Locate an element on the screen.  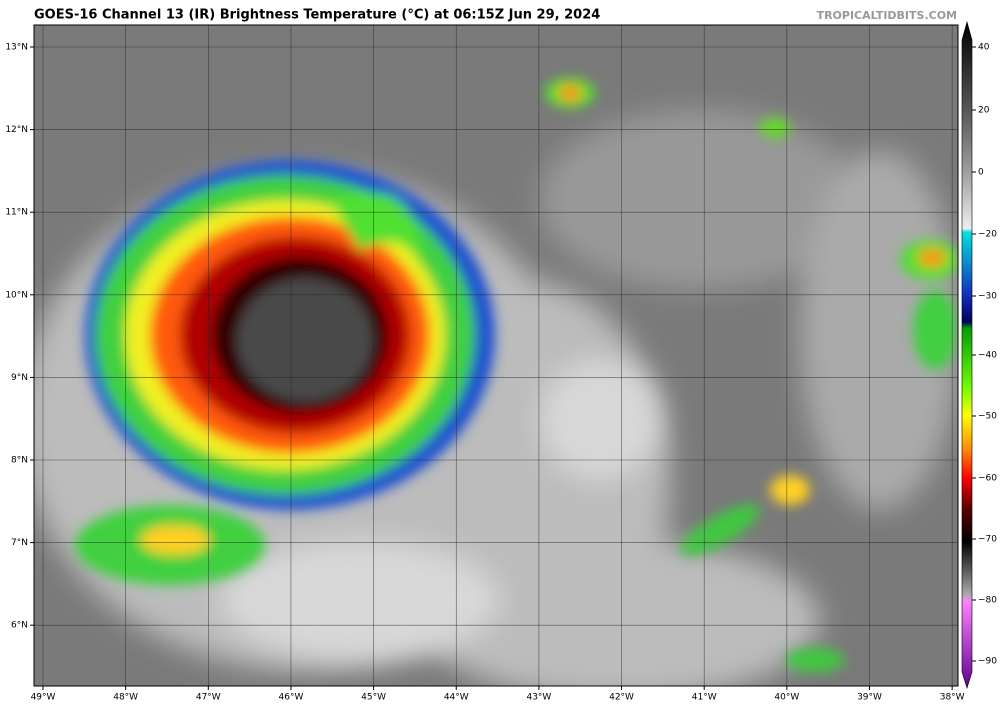
latitude-label: 7°N is located at coordinates (19, 543).